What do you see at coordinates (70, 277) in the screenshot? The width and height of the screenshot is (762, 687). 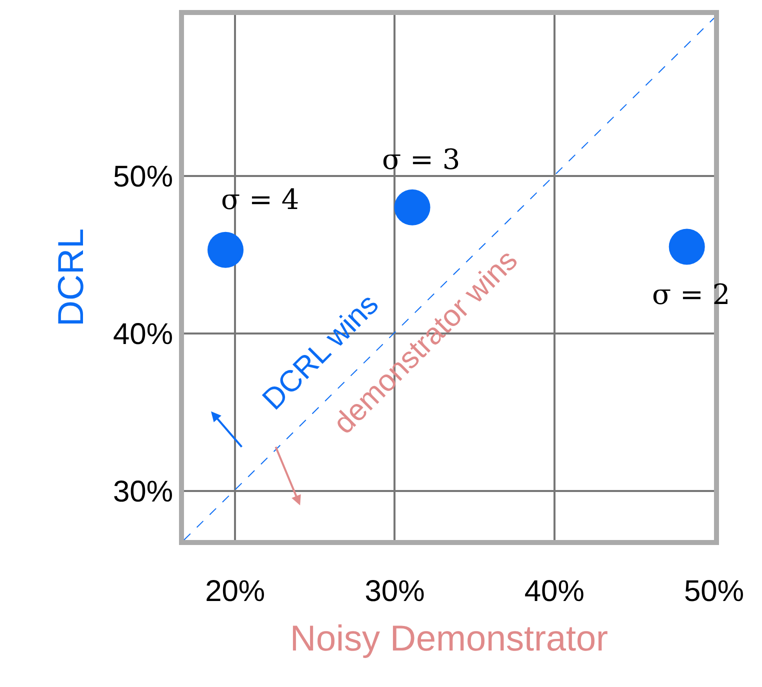 I see `y-axis-title: DCRL` at bounding box center [70, 277].